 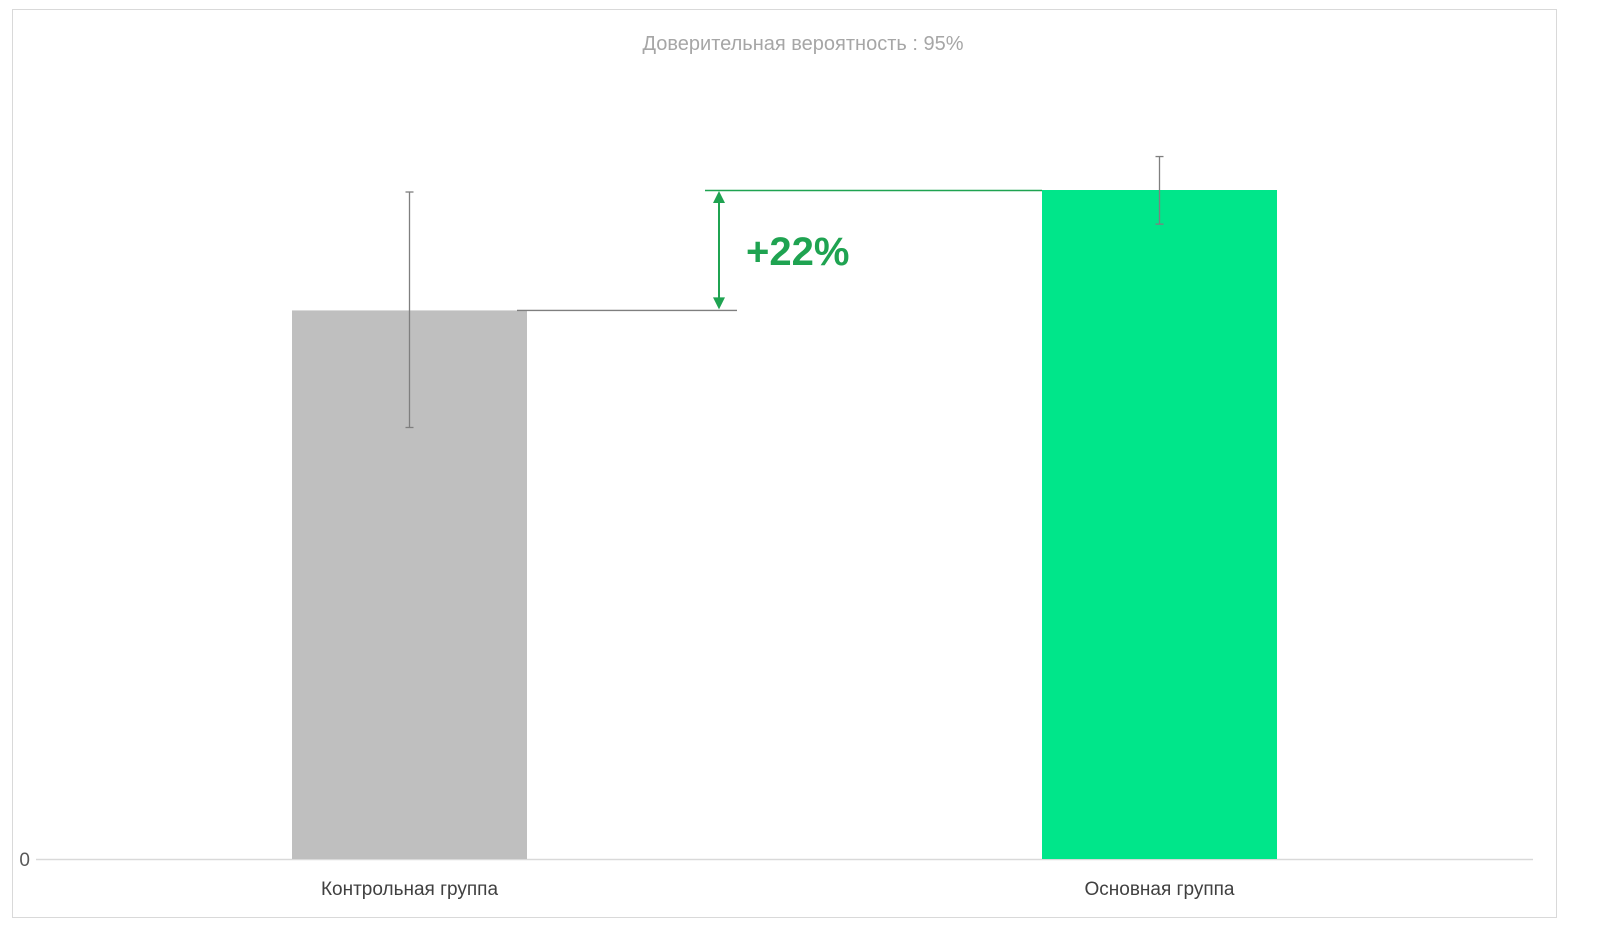 What do you see at coordinates (803, 44) in the screenshot?
I see `chart-title: Доверительная вероятность : 95%` at bounding box center [803, 44].